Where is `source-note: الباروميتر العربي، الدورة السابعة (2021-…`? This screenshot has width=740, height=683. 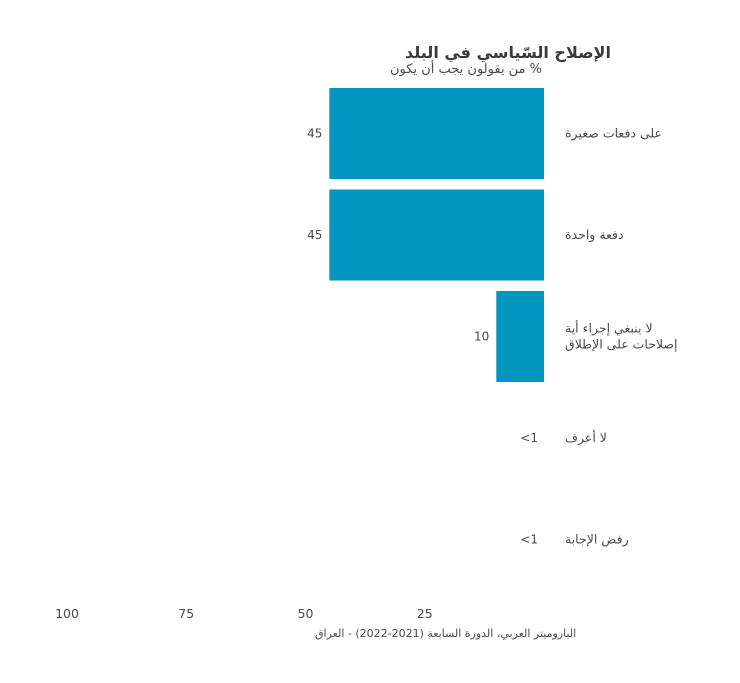 source-note: الباروميتر العربي، الدورة السابعة (2021-… is located at coordinates (445, 633).